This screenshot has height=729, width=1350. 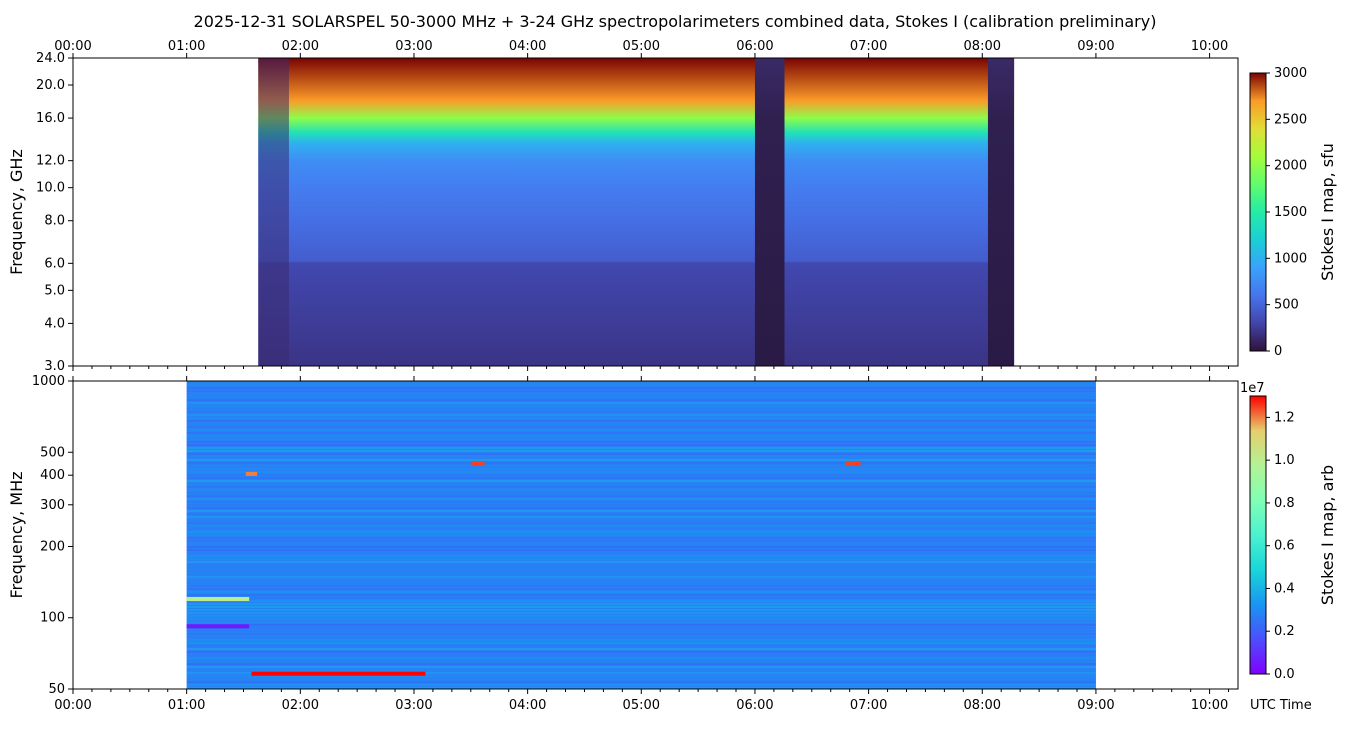 What do you see at coordinates (56, 689) in the screenshot?
I see `bottom-ytick-label: 50` at bounding box center [56, 689].